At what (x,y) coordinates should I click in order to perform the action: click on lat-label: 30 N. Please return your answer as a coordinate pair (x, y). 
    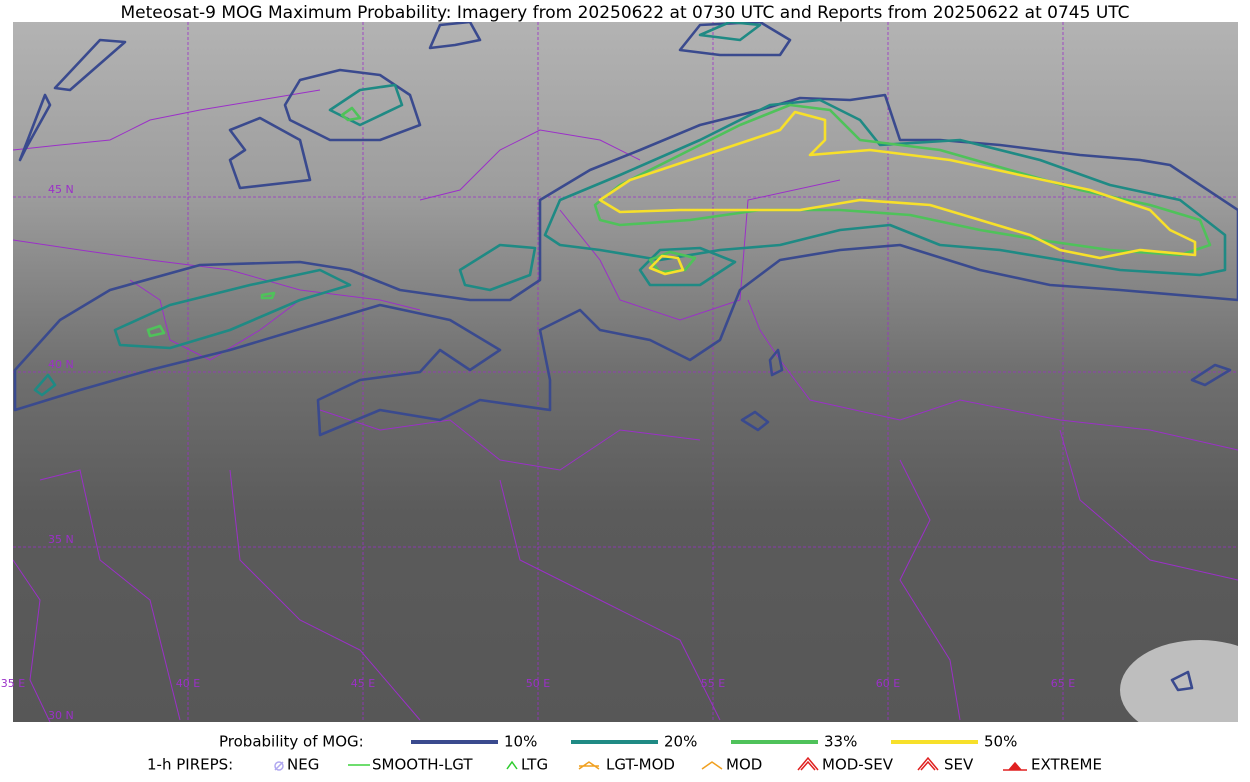
    Looking at the image, I should click on (61, 715).